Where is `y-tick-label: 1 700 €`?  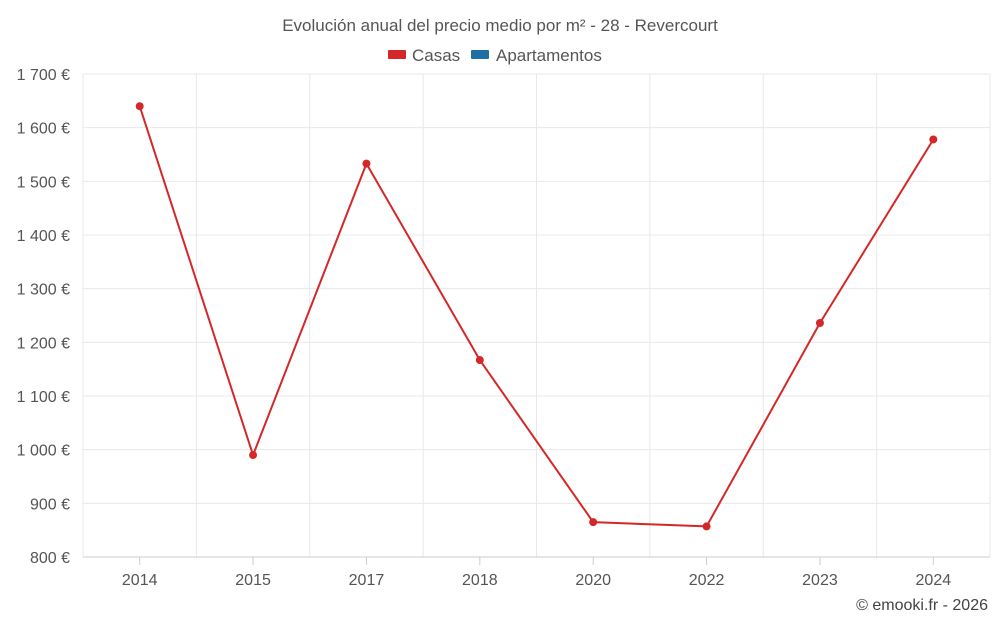 y-tick-label: 1 700 € is located at coordinates (43, 75).